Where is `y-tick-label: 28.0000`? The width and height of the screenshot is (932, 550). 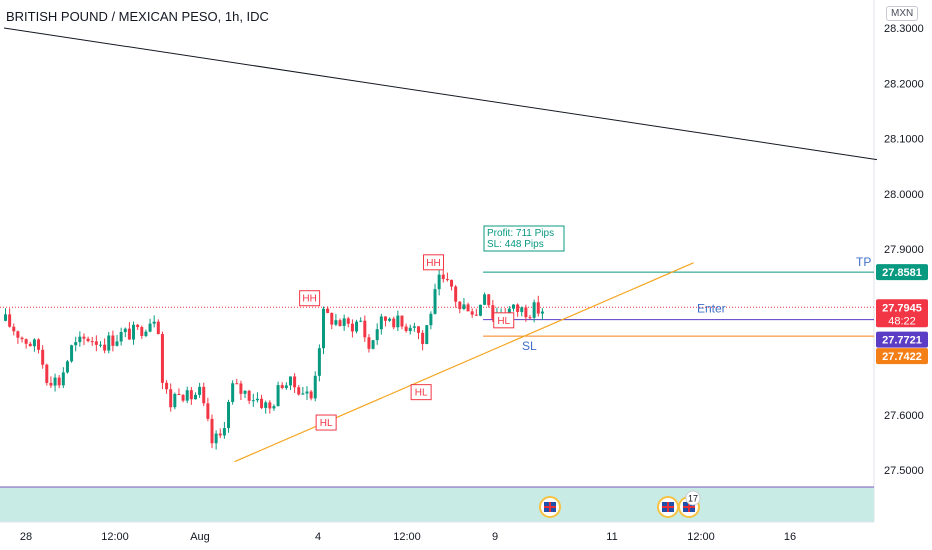 y-tick-label: 28.0000 is located at coordinates (904, 195).